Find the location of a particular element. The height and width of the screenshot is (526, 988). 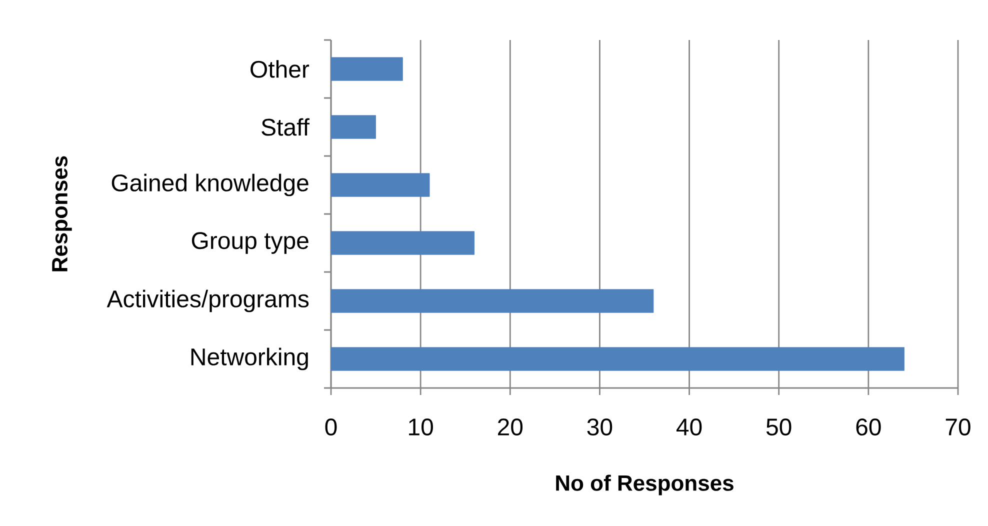

x-tick-label: 60 is located at coordinates (868, 427).